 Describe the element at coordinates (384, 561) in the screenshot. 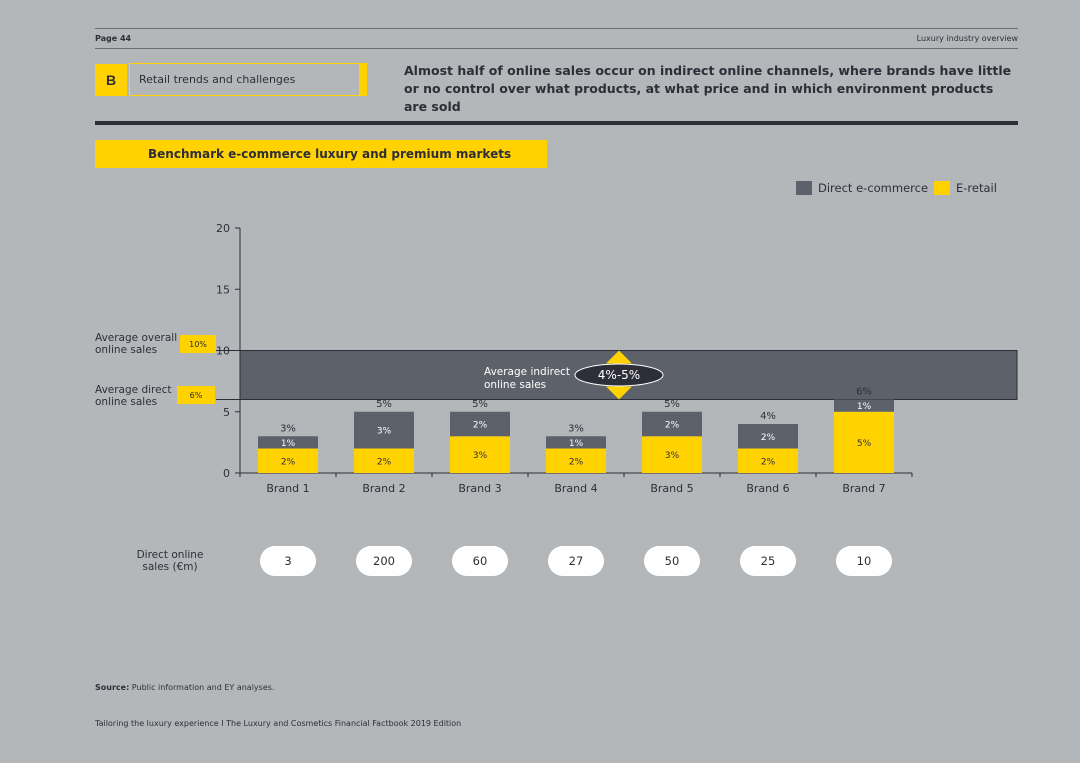

I see `direct-sales-value: 200` at that location.